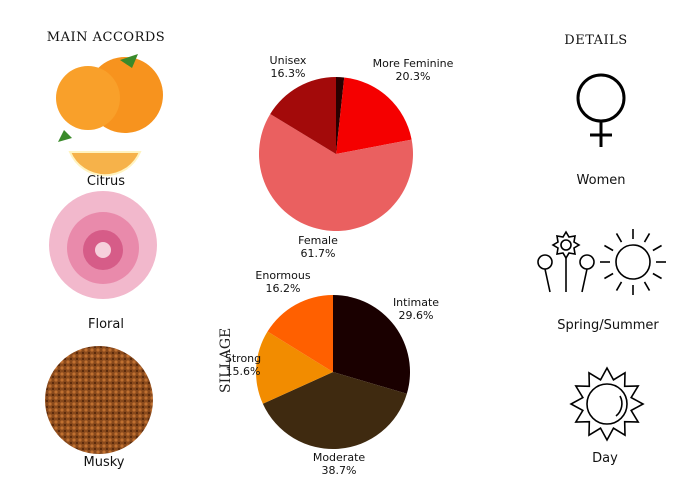  I want to click on slice-label-intimate: Intimate 29.6%, so click(416, 309).